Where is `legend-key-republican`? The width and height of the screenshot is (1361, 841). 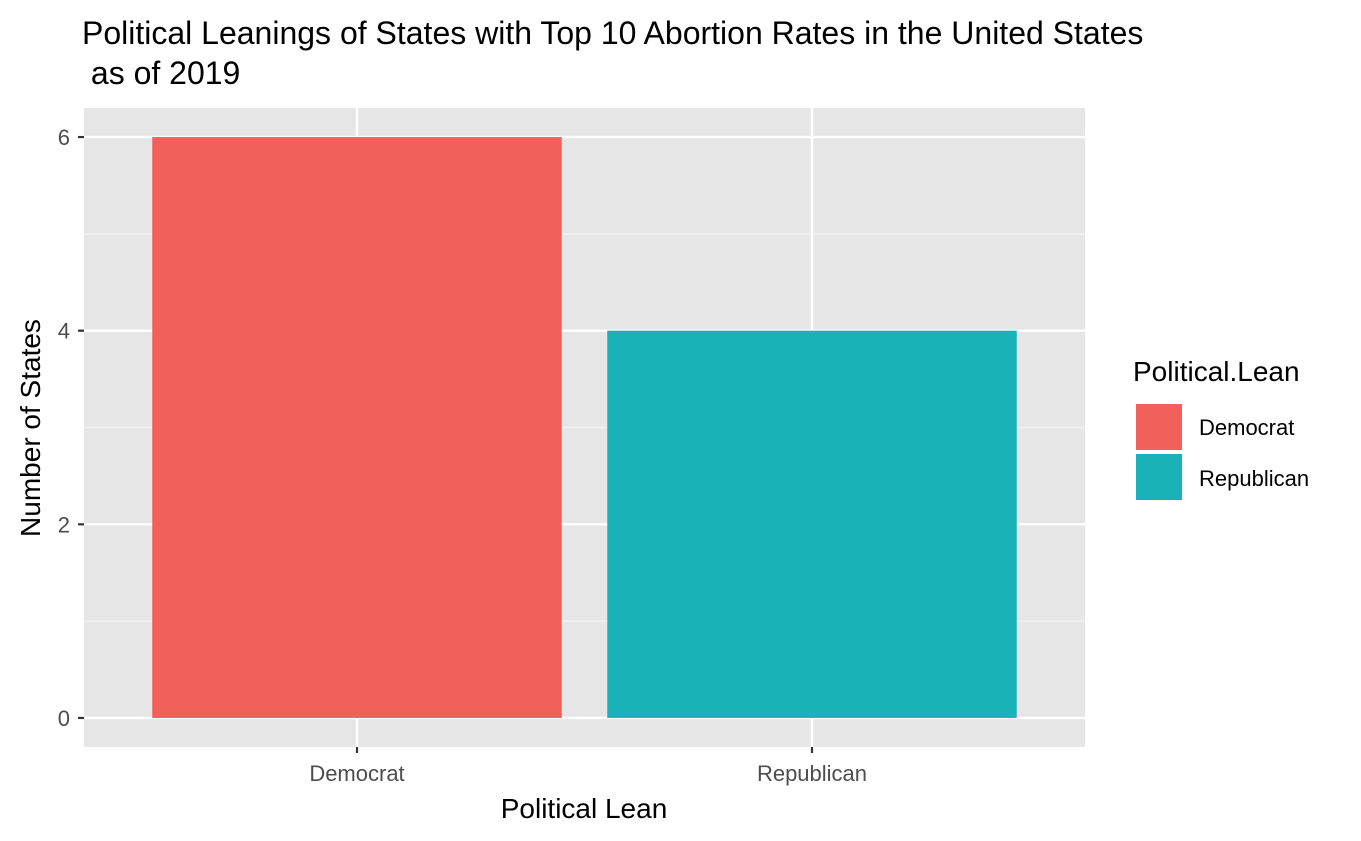 legend-key-republican is located at coordinates (1159, 477).